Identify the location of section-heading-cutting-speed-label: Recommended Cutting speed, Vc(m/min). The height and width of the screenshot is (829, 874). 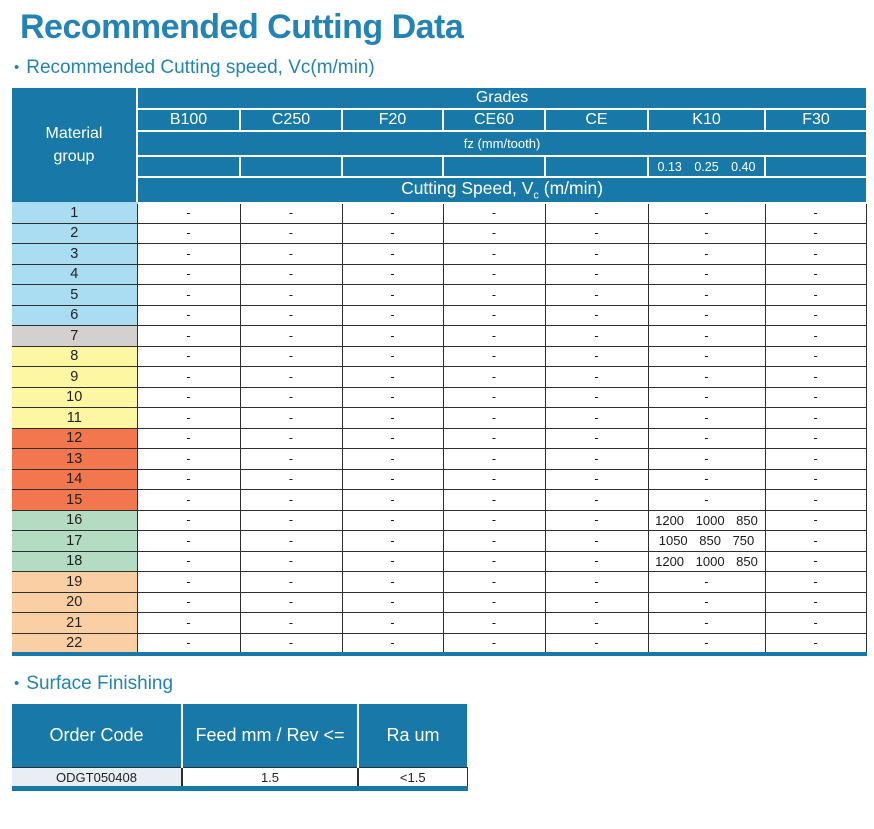
(200, 67).